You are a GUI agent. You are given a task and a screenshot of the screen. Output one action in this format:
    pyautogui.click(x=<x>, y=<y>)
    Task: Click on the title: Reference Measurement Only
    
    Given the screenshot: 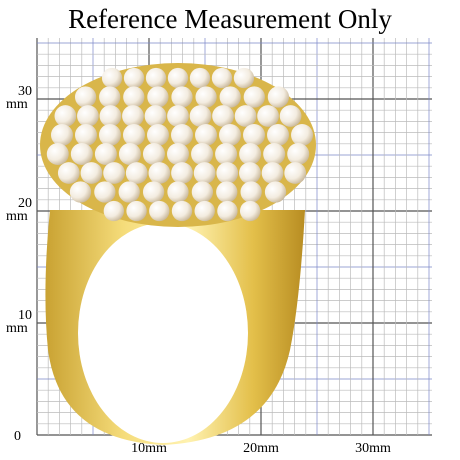 What is the action you would take?
    pyautogui.click(x=230, y=19)
    